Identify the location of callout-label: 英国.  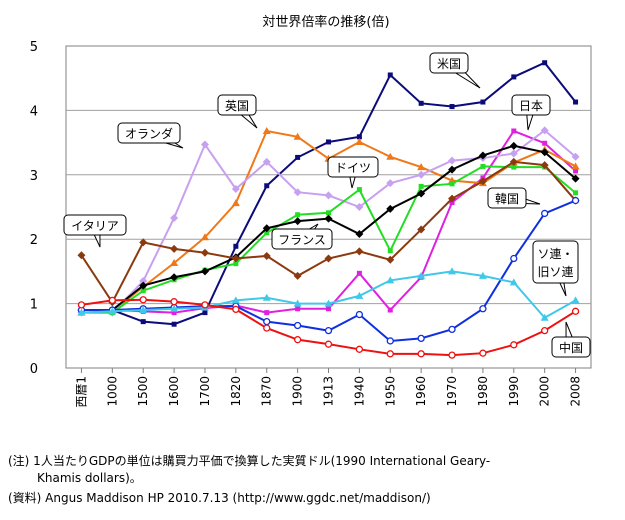
(237, 106).